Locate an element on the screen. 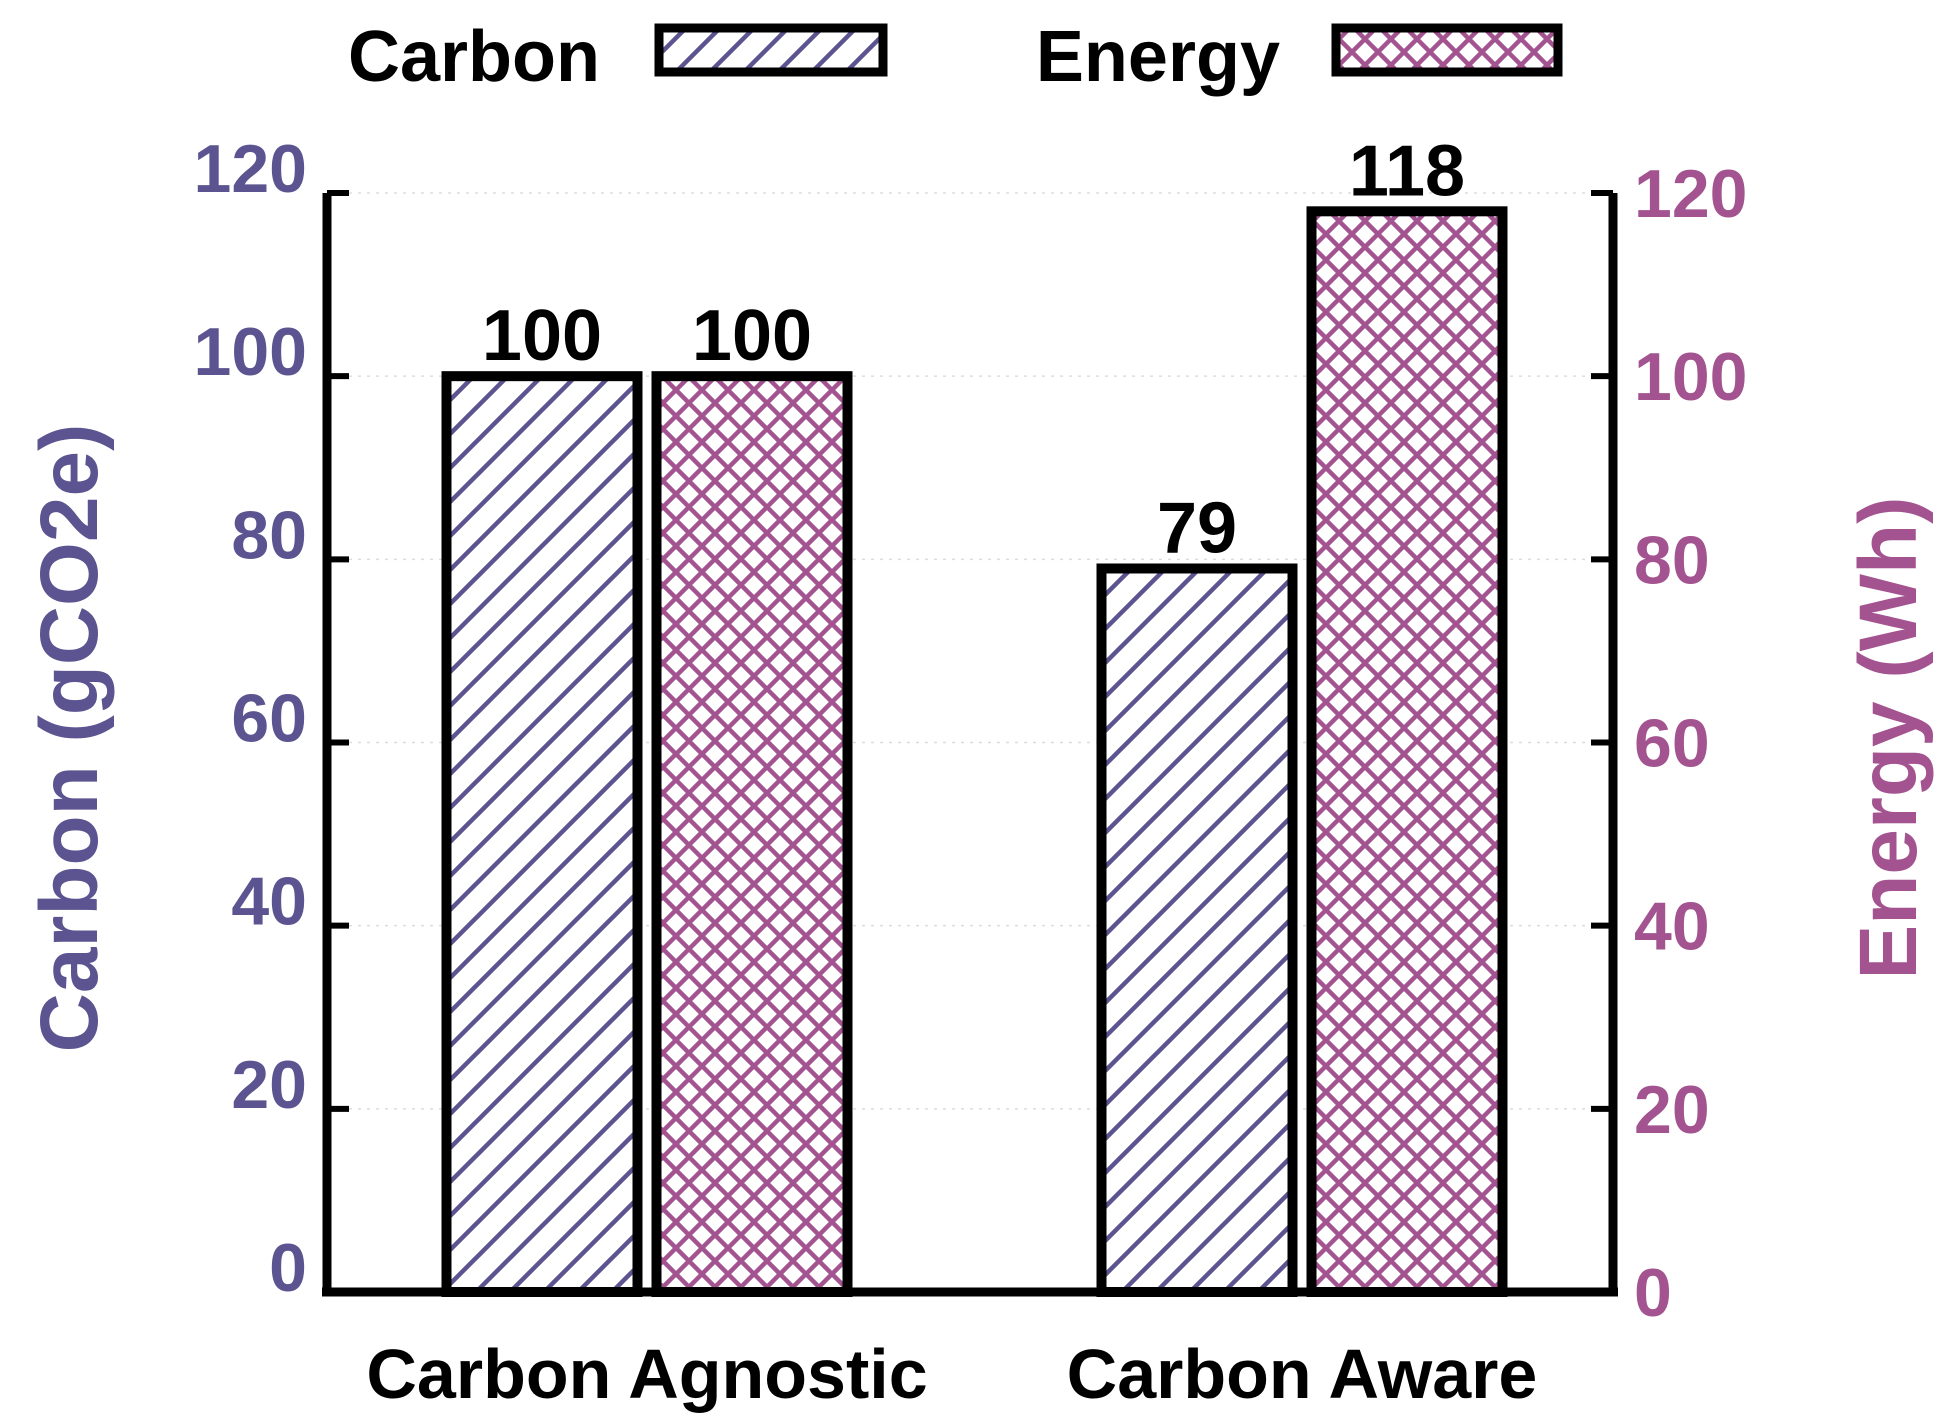 The width and height of the screenshot is (1944, 1421). left-tick-label: 20 is located at coordinates (269, 1085).